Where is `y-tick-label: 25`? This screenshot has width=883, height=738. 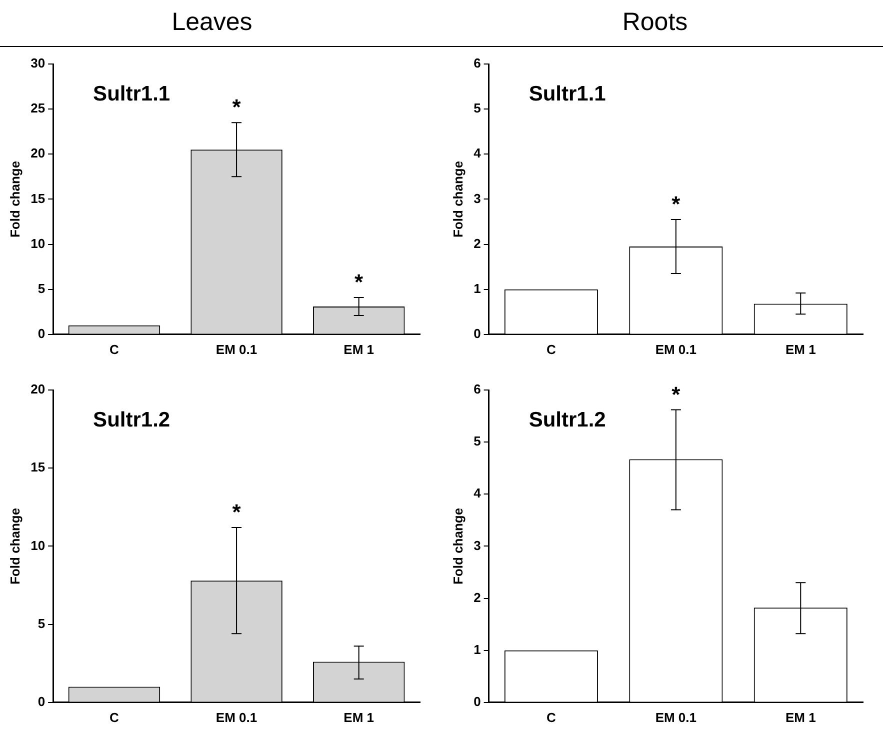
y-tick-label: 25 is located at coordinates (38, 108).